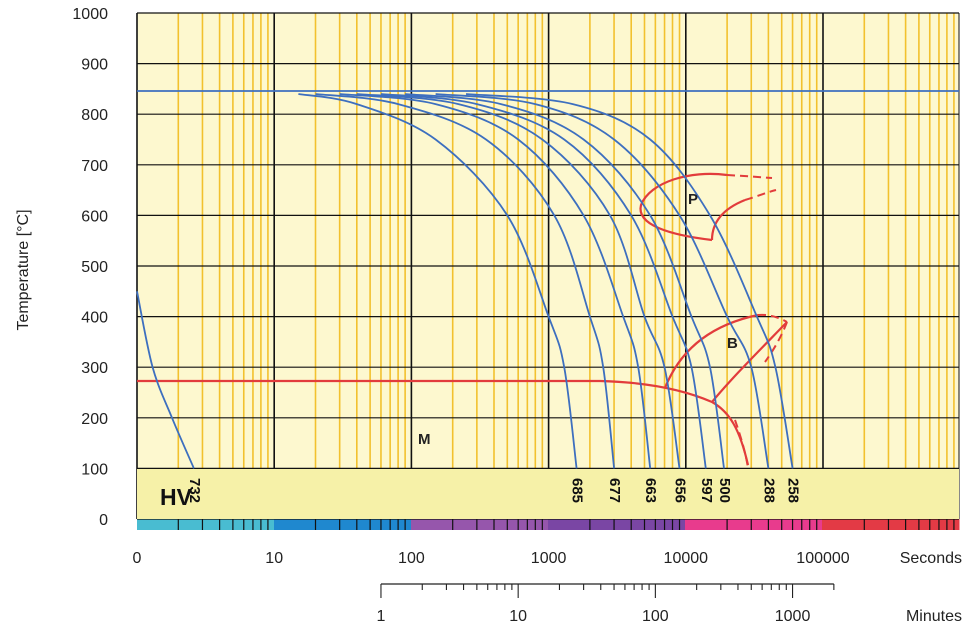 The image size is (964, 627). I want to click on x-tick-label: 100, so click(411, 558).